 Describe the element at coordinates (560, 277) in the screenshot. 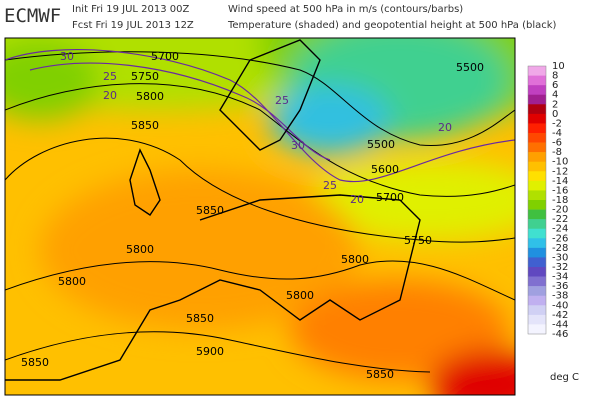

I see `colorbar-label: -34` at that location.